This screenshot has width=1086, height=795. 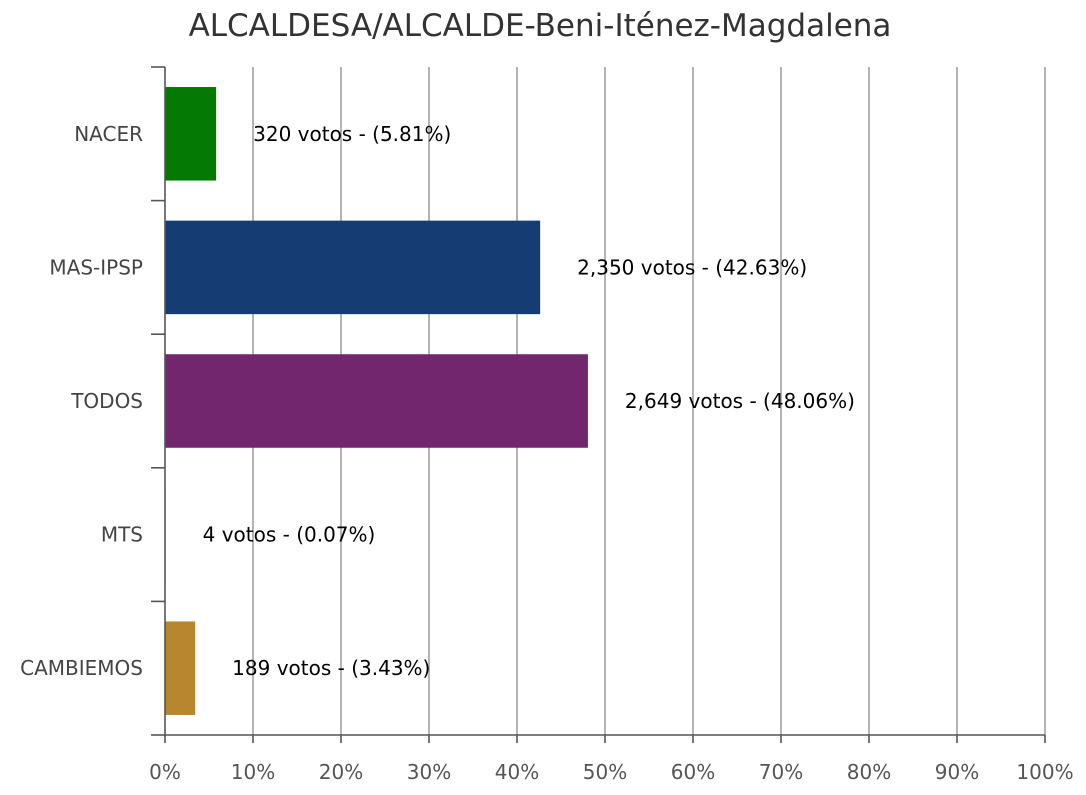 I want to click on x-tick-label: 10%, so click(x=253, y=772).